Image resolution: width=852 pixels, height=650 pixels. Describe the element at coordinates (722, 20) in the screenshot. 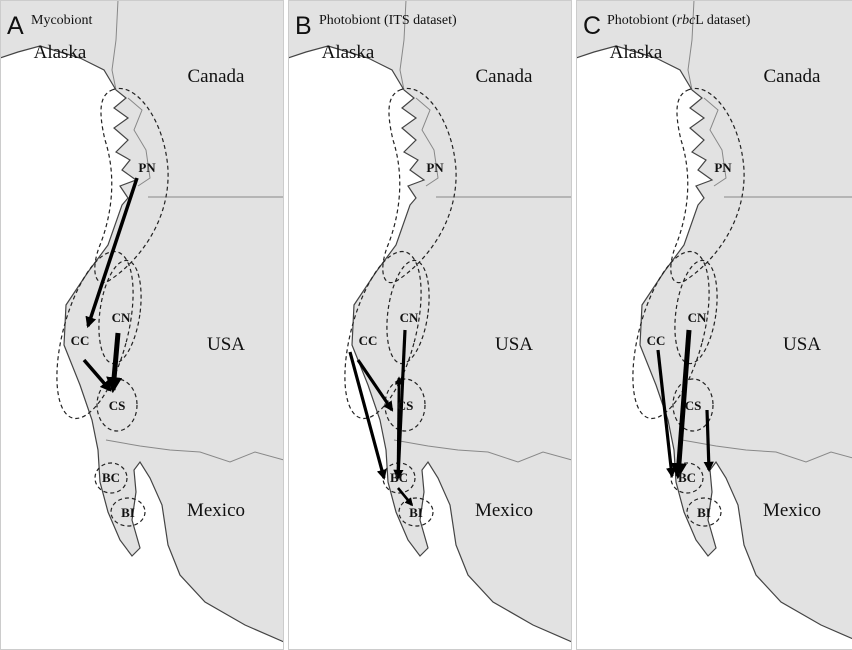

I see `title-part: L dataset)` at that location.